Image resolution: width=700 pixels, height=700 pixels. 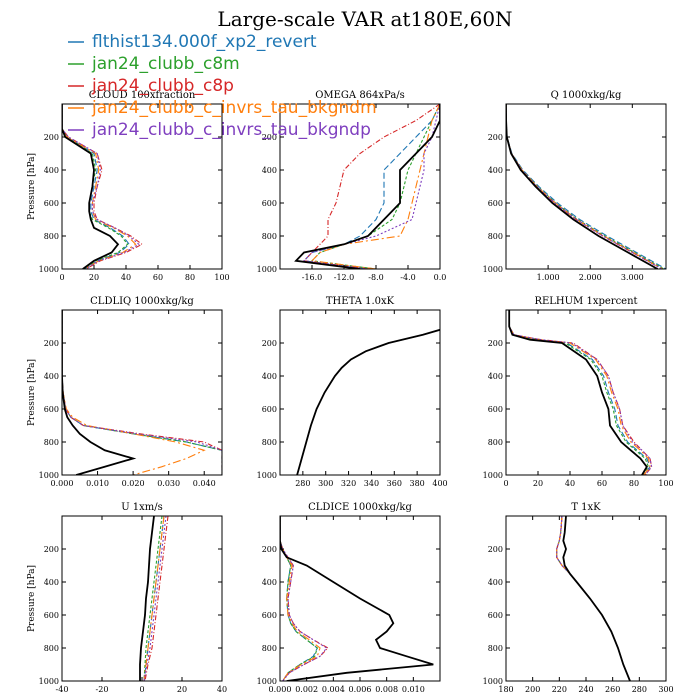 I want to click on legend-item: jan24_clubb_c8p, so click(x=151, y=86).